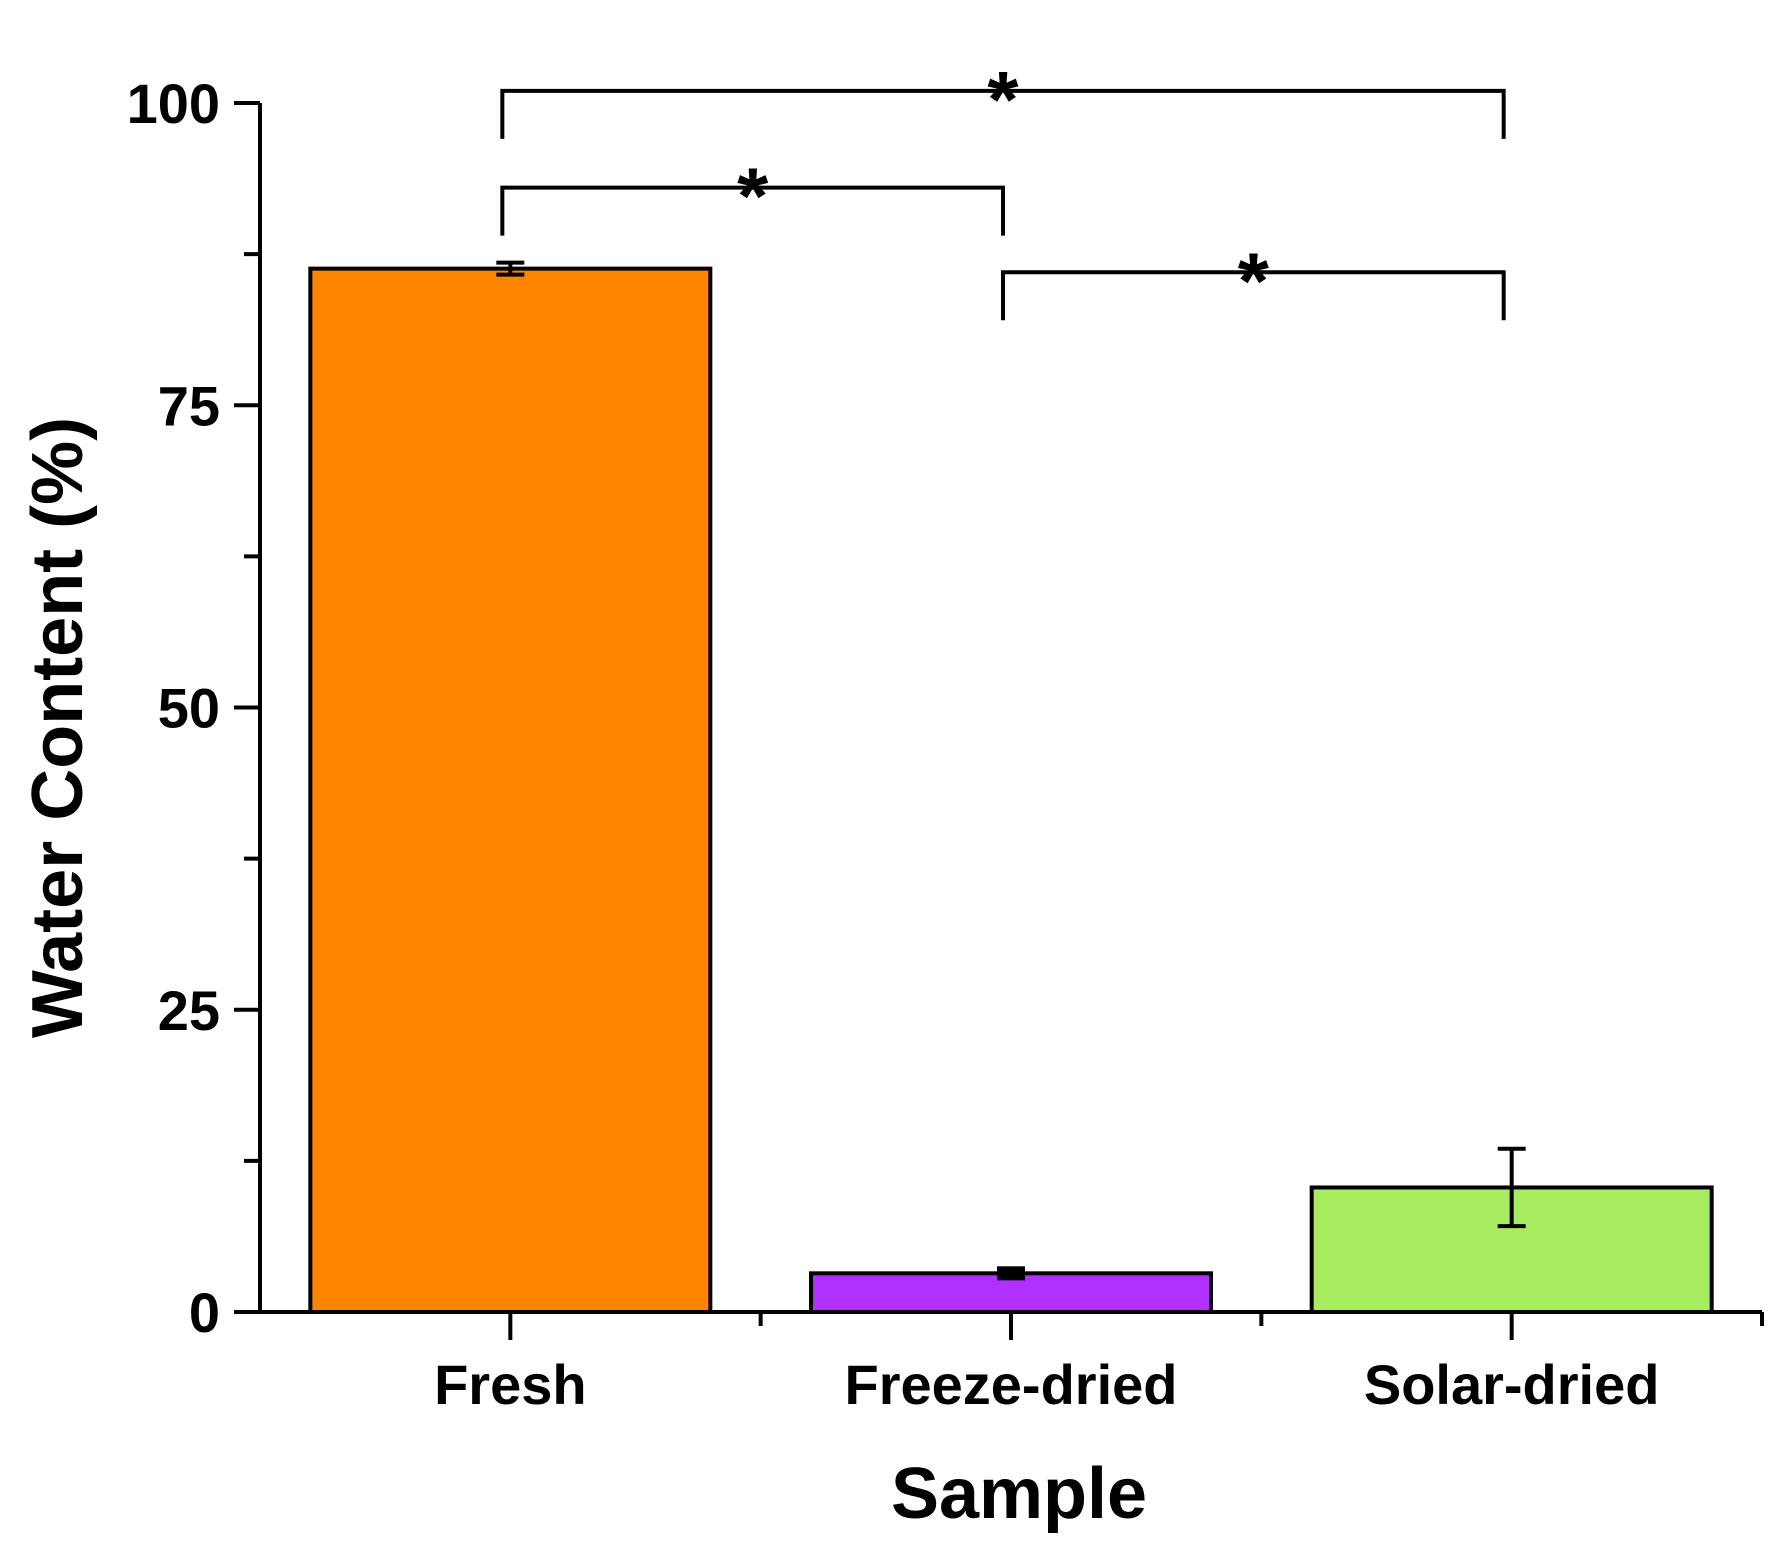  I want to click on significance-bracket-2: *, so click(1003, 99).